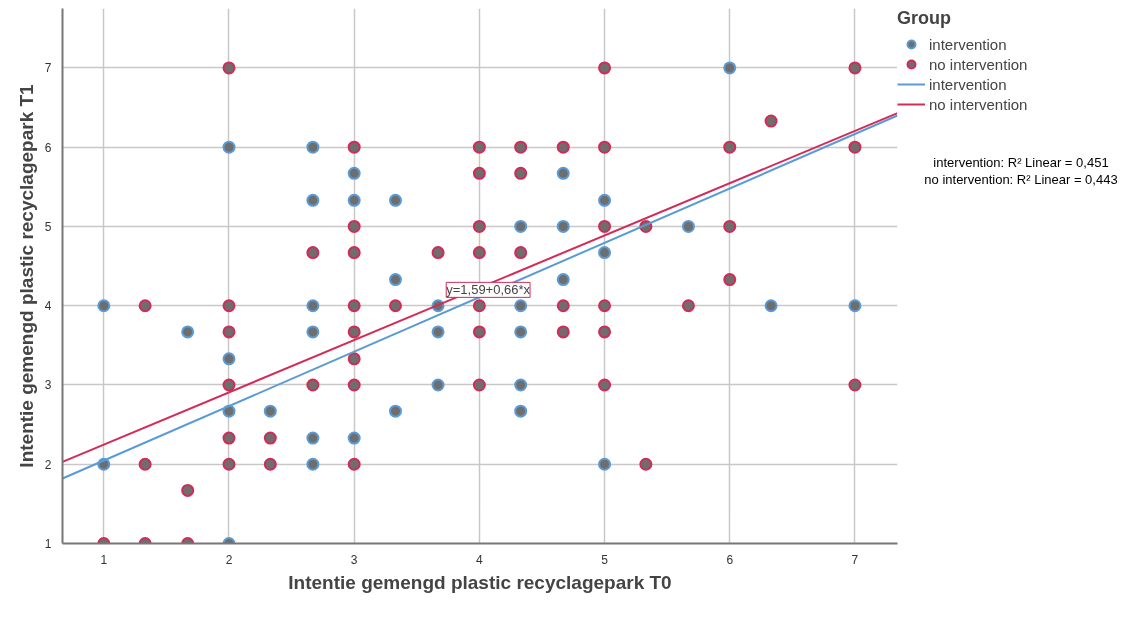  What do you see at coordinates (354, 559) in the screenshot?
I see `x-tick-label: 3` at bounding box center [354, 559].